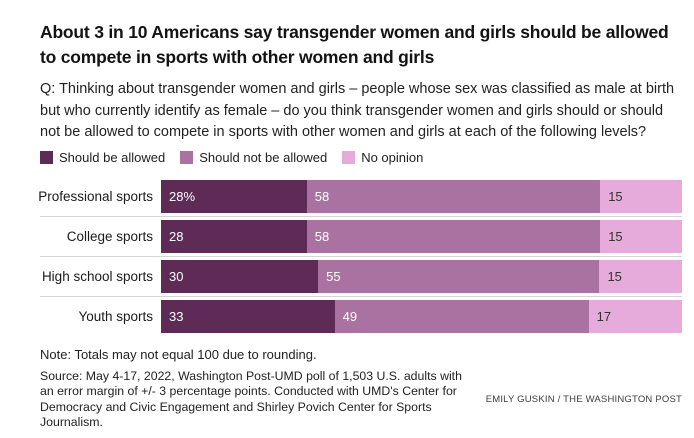 The width and height of the screenshot is (694, 438). What do you see at coordinates (240, 276) in the screenshot?
I see `bar-segment: 30` at bounding box center [240, 276].